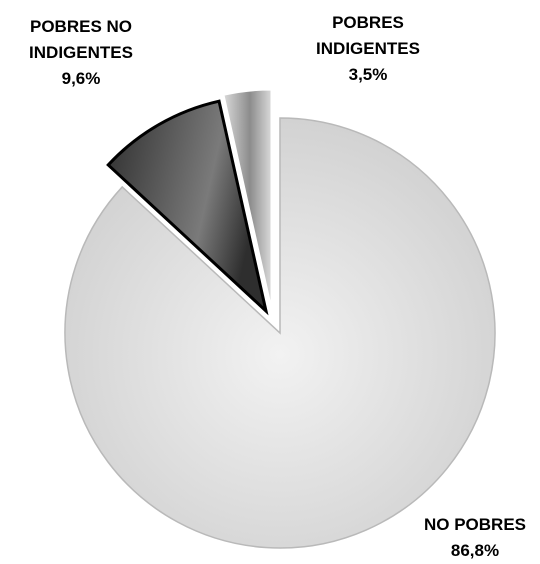  I want to click on data-label-pobres-indigentes: POBRES INDIGENTES 3,5%, so click(368, 49).